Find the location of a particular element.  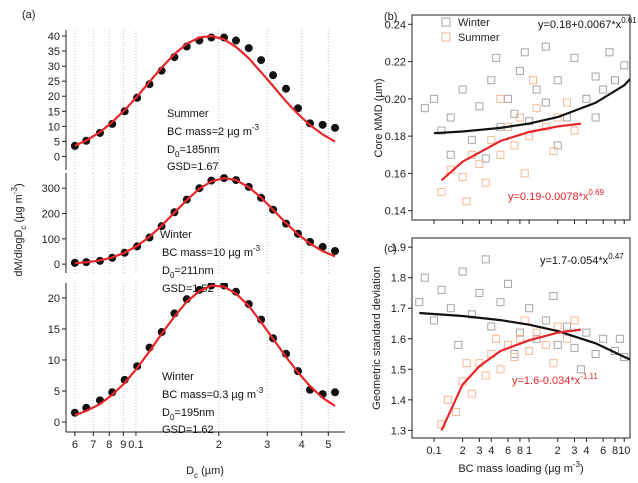

y-tick-label: 10 is located at coordinates (54, 127).